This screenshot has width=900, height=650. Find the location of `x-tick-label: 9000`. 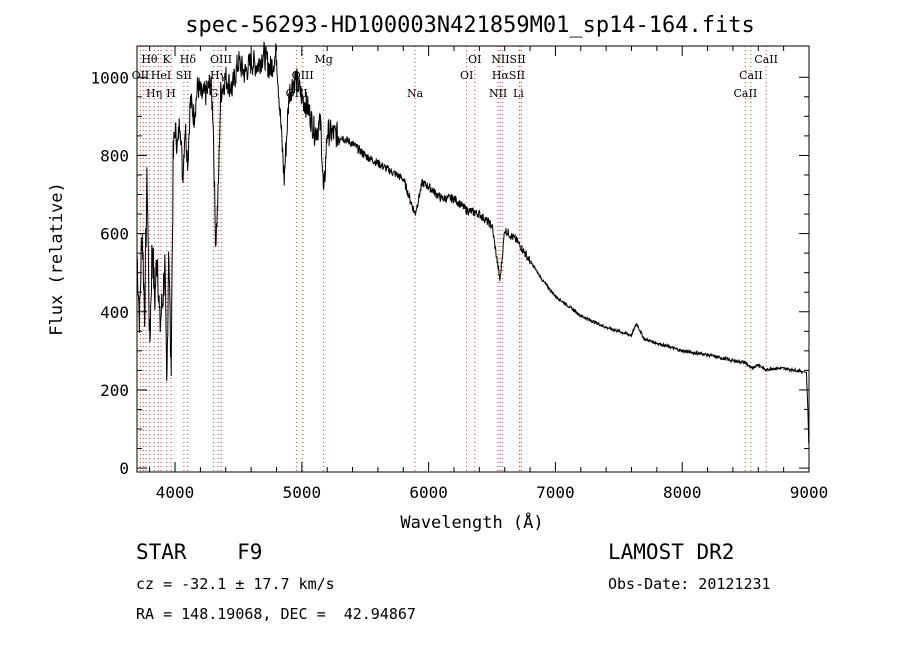

x-tick-label: 9000 is located at coordinates (809, 492).